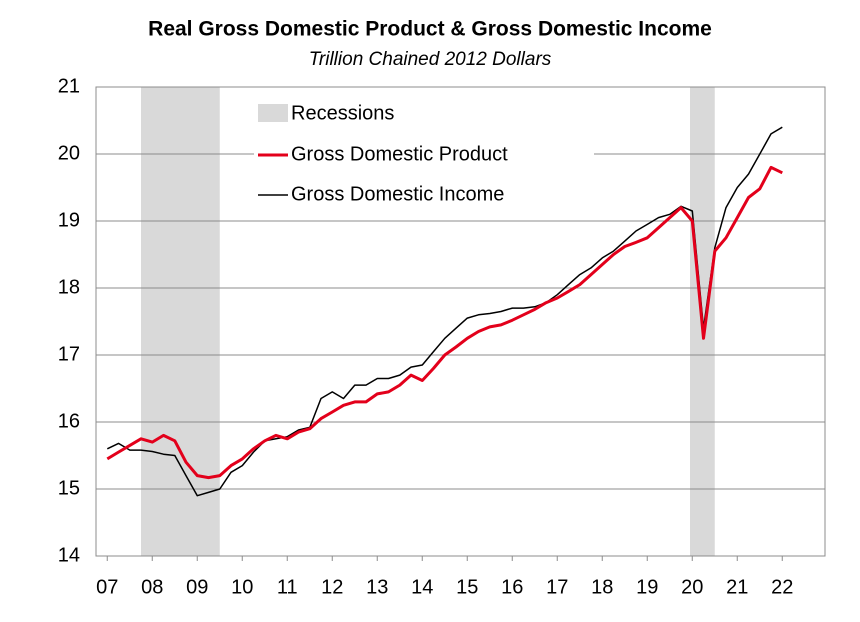 The image size is (860, 622). Describe the element at coordinates (512, 587) in the screenshot. I see `x-tick-label: 16` at that location.